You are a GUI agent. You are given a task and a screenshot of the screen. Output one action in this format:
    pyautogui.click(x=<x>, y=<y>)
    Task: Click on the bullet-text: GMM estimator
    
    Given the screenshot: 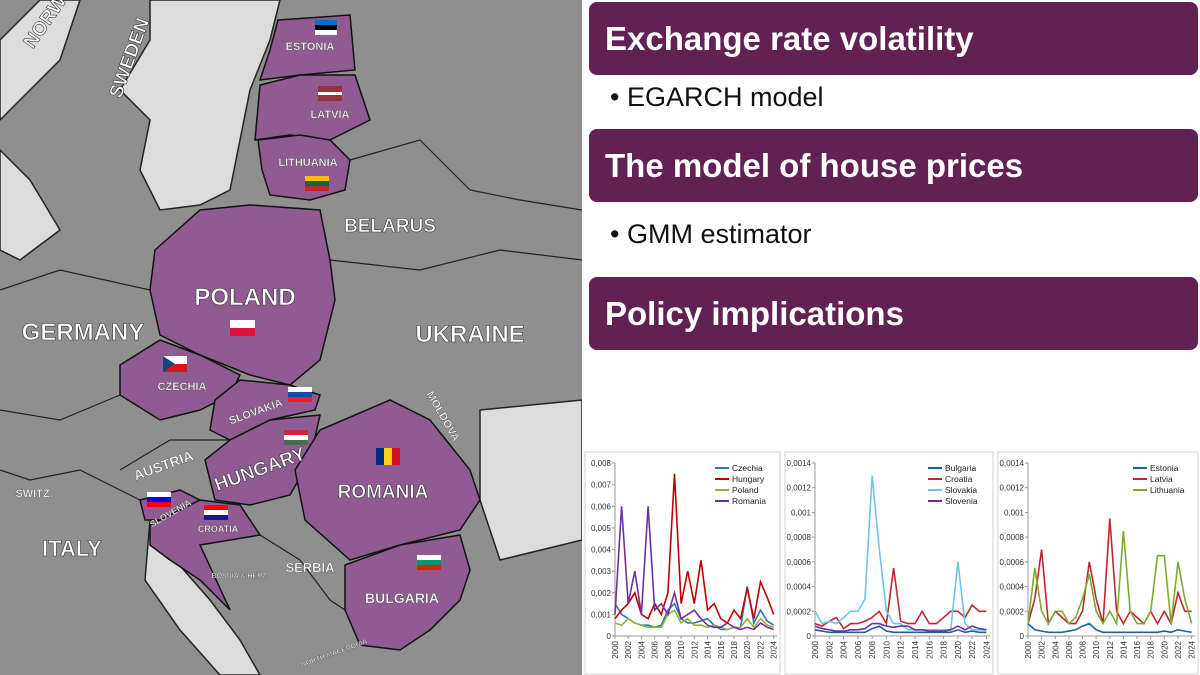 What is the action you would take?
    pyautogui.click(x=719, y=234)
    